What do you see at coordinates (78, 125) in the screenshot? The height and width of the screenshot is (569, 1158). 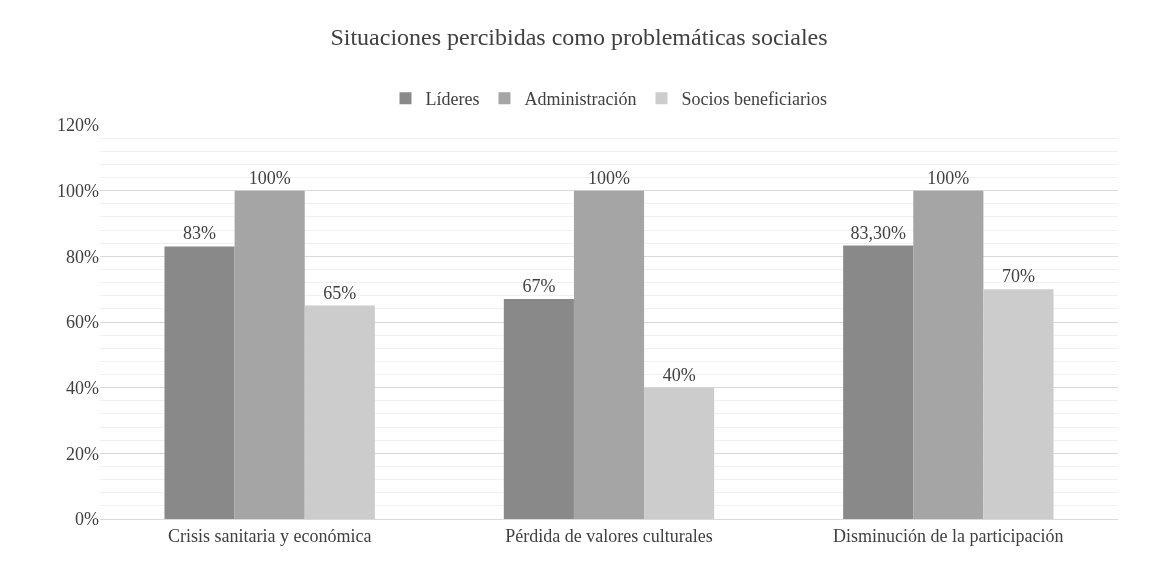 I see `y-tick-label: 120%` at bounding box center [78, 125].